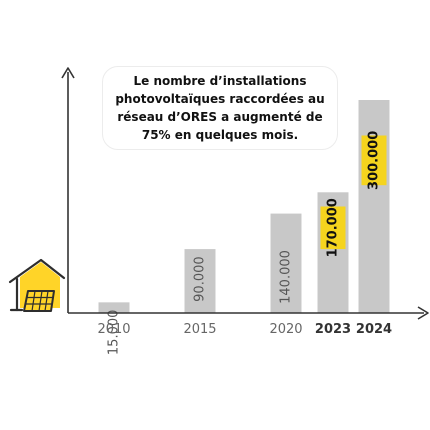 This screenshot has height=430, width=430. I want to click on highlight-2023, so click(333, 228).